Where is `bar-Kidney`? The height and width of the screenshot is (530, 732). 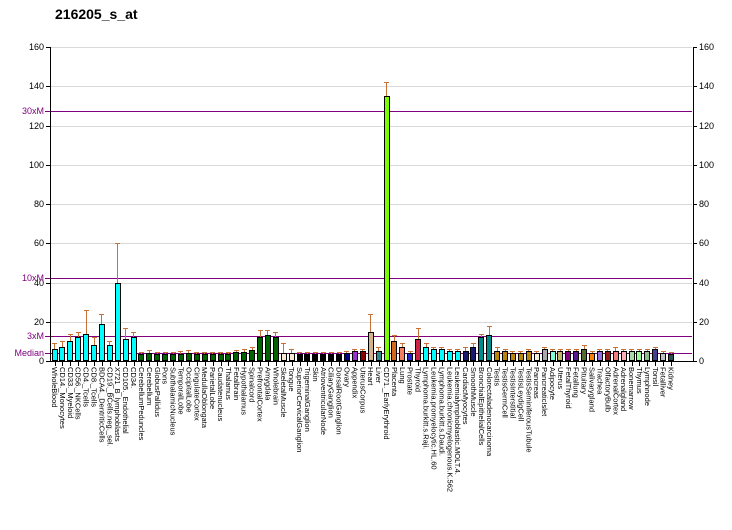
bar-Kidney is located at coordinates (671, 357).